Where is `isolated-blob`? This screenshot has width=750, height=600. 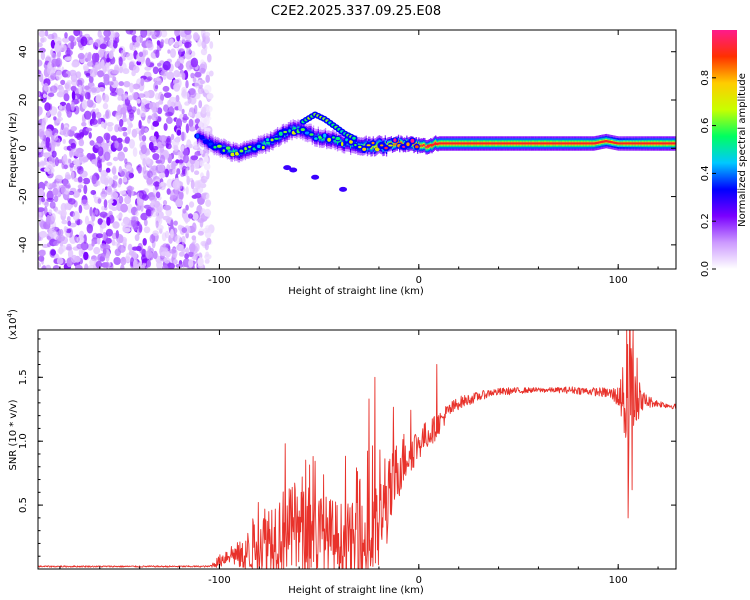 isolated-blob is located at coordinates (343, 189).